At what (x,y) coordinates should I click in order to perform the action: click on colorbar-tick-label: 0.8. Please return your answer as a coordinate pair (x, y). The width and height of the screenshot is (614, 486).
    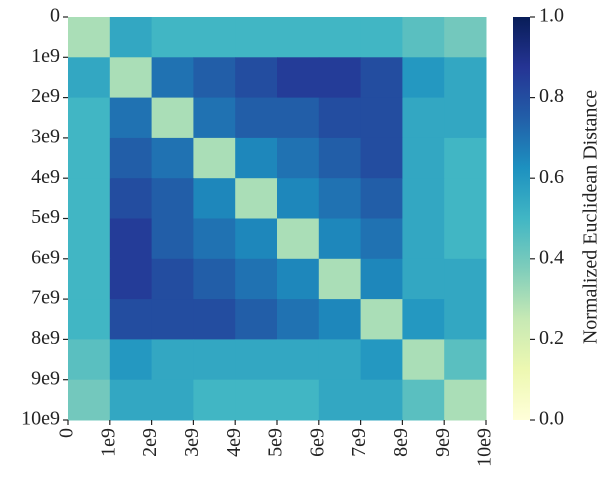
    Looking at the image, I should click on (551, 96).